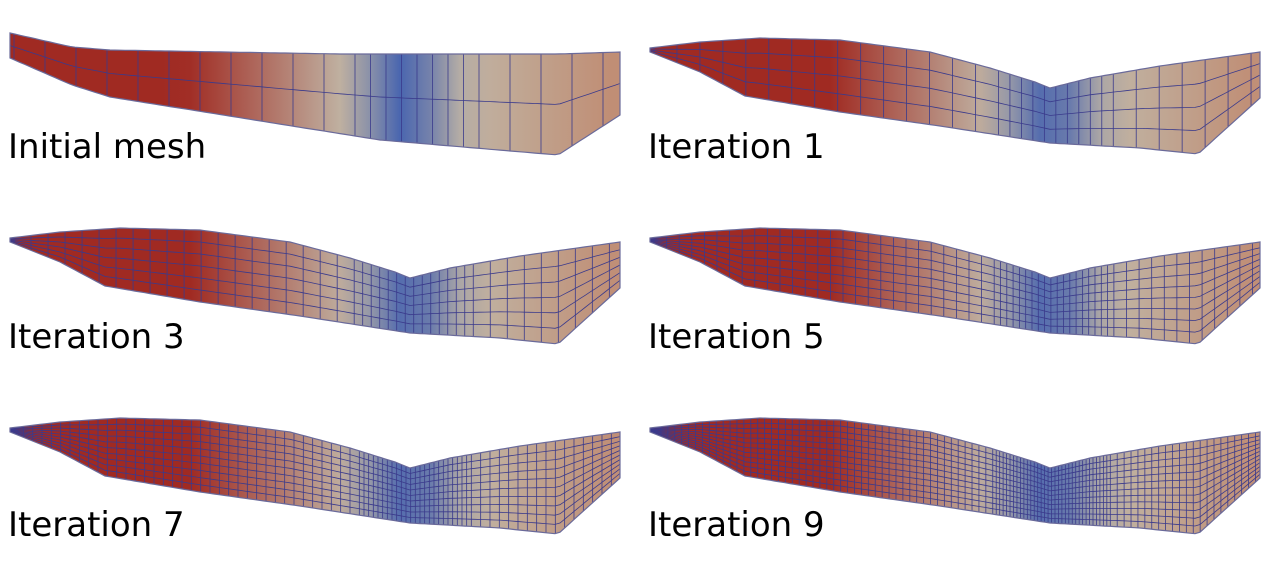 This screenshot has width=1280, height=585. Describe the element at coordinates (736, 147) in the screenshot. I see `panel-label-iteration-1: Iteration 1` at that location.